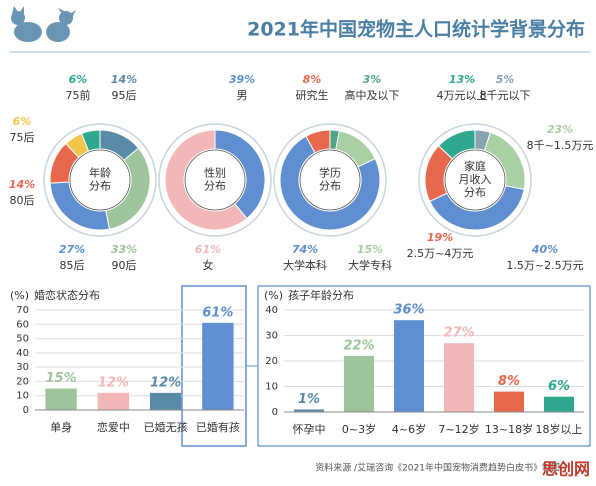 The width and height of the screenshot is (596, 486). What do you see at coordinates (218, 427) in the screenshot?
I see `x-tick-label: 已婚有孩` at bounding box center [218, 427].